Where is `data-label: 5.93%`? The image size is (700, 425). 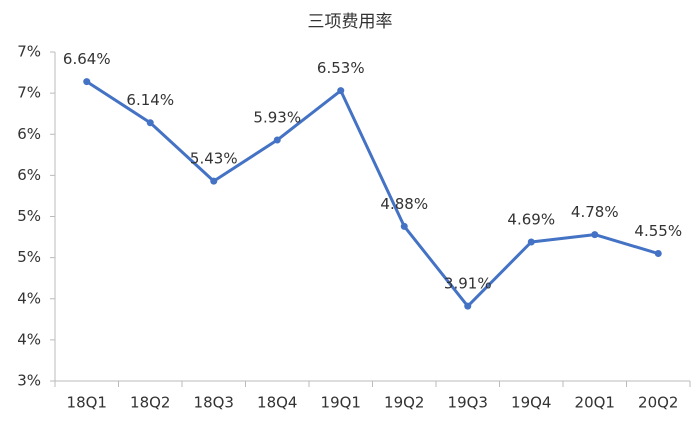 data-label: 5.93% is located at coordinates (277, 118).